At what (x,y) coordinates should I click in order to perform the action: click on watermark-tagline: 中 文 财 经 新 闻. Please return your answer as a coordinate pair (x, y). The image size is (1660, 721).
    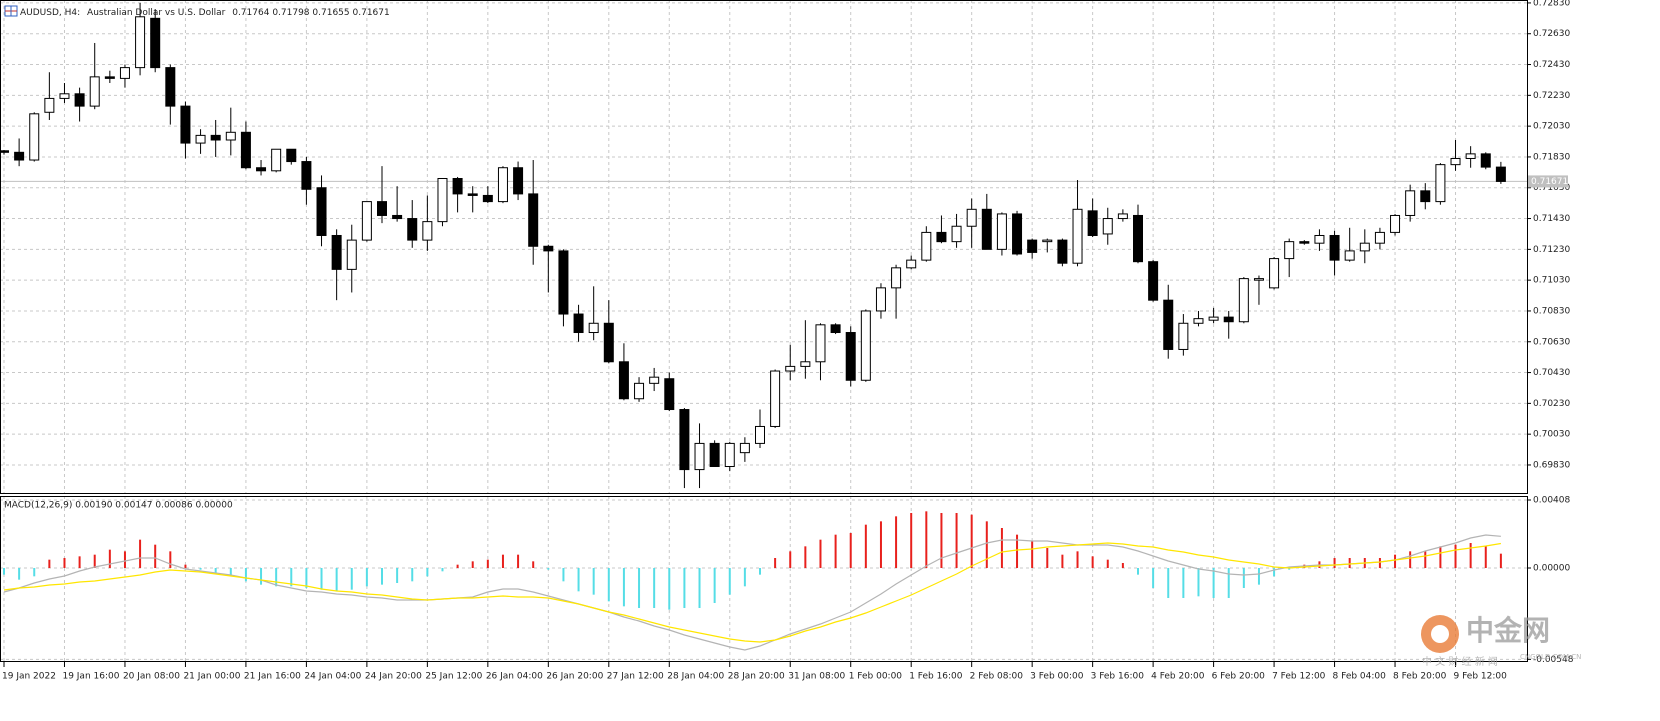
    Looking at the image, I should click on (1460, 661).